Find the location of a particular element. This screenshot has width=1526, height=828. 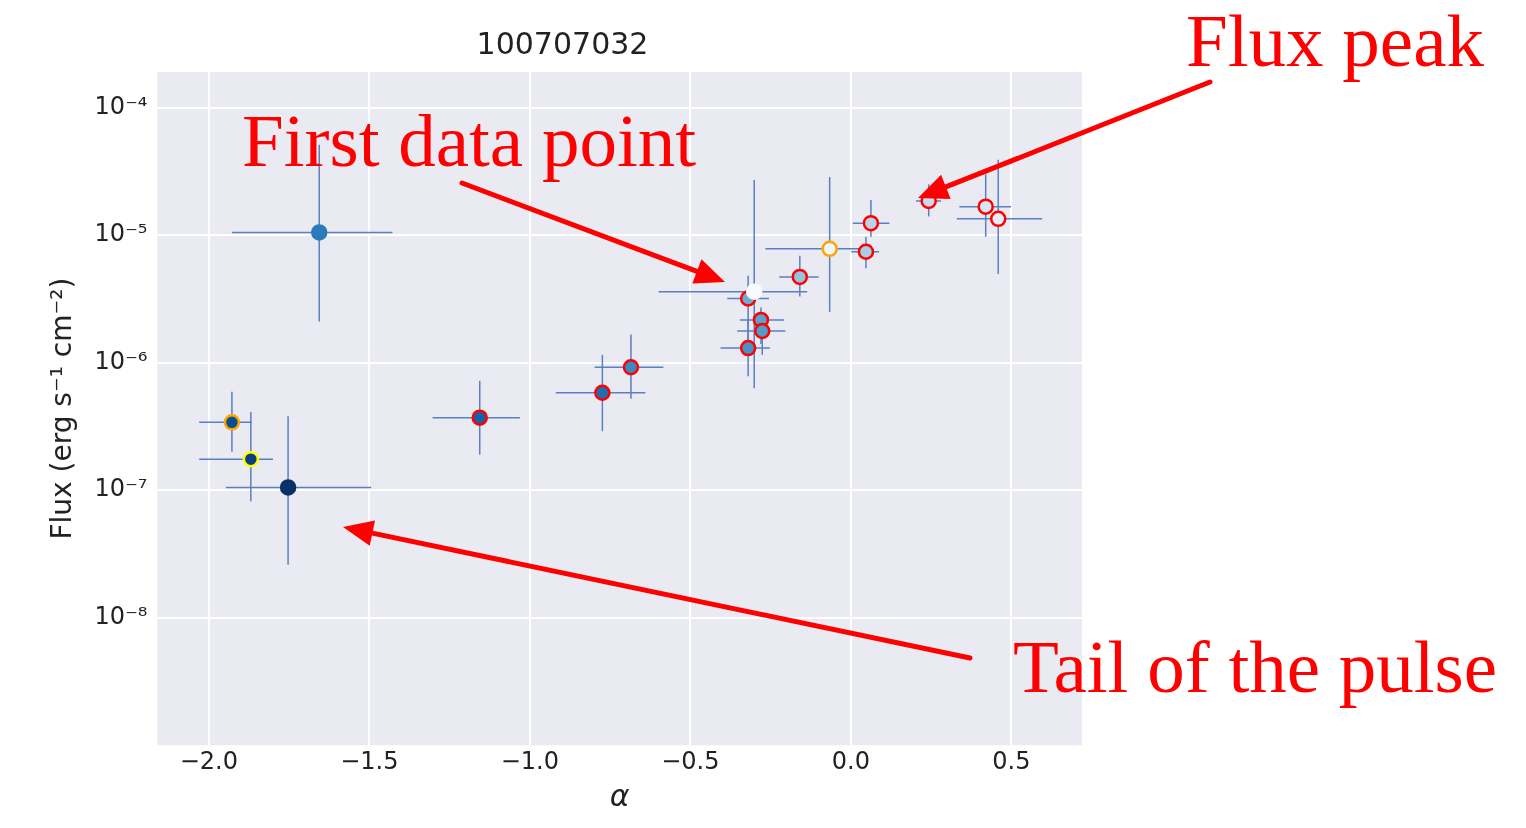

y-tick-label: 10⁻⁴ is located at coordinates (121, 105).